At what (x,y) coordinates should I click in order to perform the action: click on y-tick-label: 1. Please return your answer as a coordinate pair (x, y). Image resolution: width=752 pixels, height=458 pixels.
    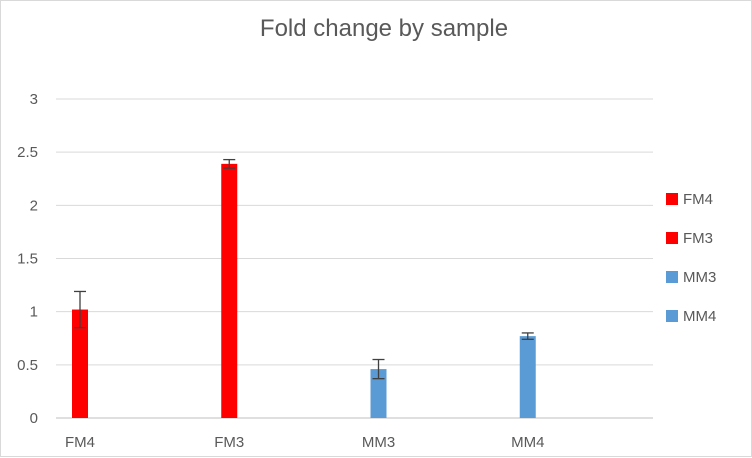
    Looking at the image, I should click on (34, 312).